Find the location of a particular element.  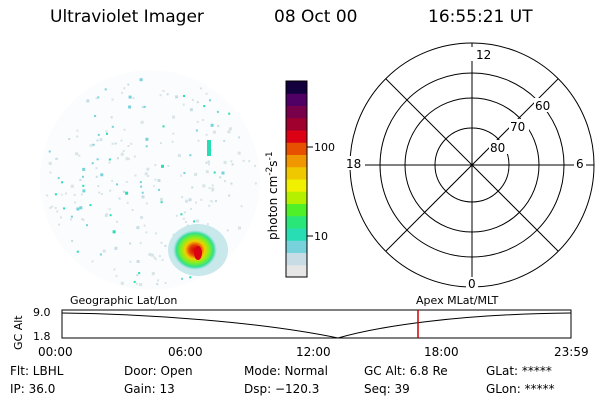

info-gcalt: GC Alt: 6.8 Re is located at coordinates (406, 371).